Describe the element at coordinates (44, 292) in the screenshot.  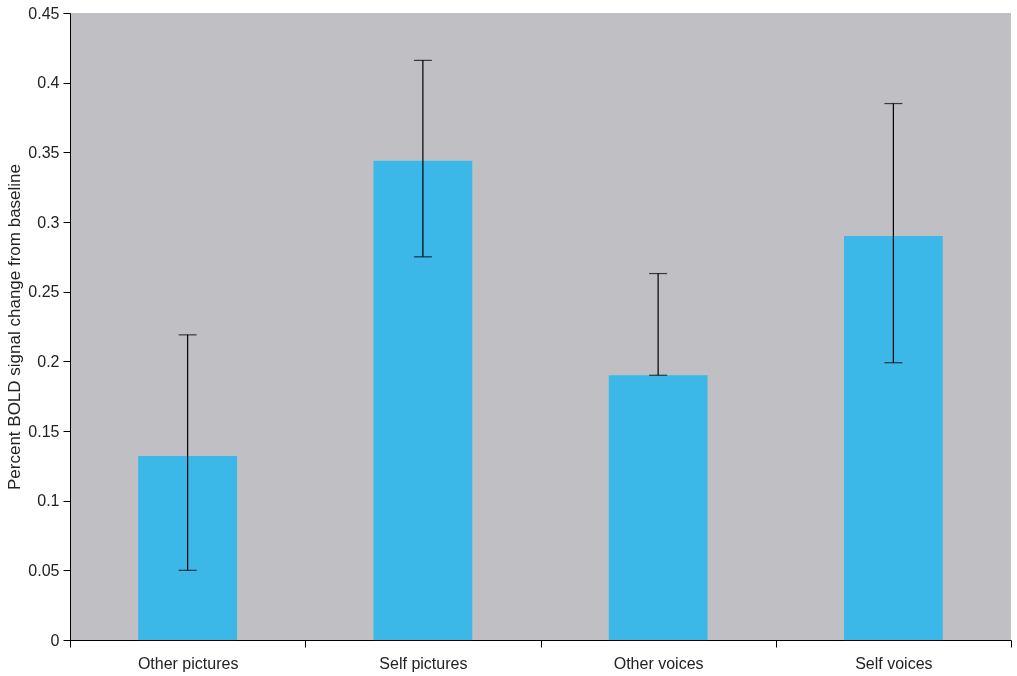
I see `y-tick-label: 0.25` at that location.